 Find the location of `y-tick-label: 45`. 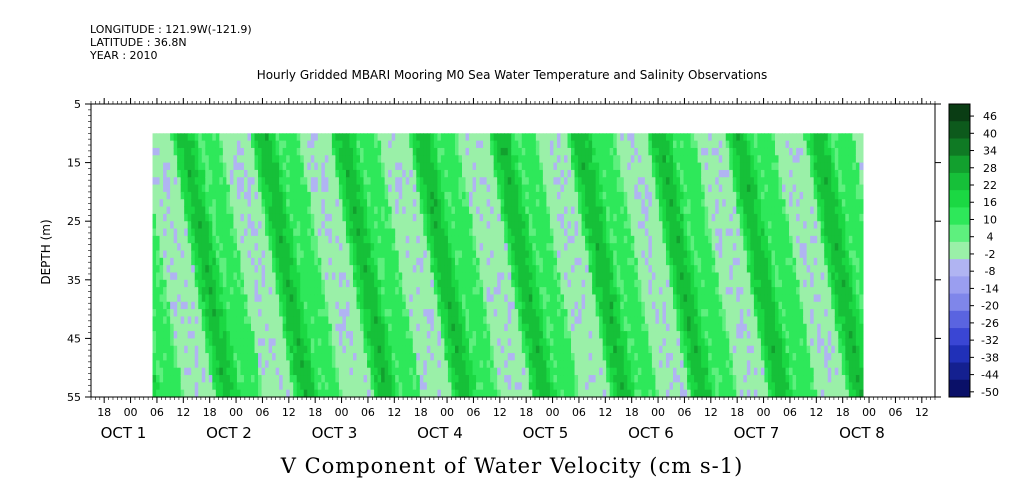

y-tick-label: 45 is located at coordinates (74, 338).